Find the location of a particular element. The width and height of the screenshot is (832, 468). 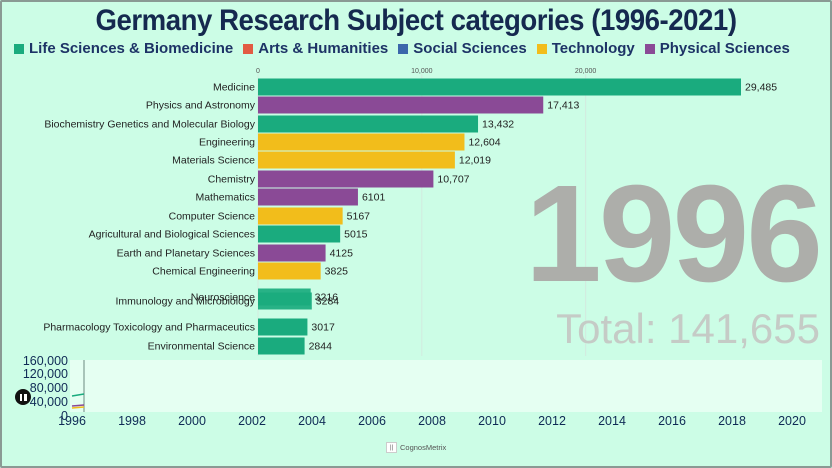

timeline-y-tick: 40,000 is located at coordinates (48, 402).